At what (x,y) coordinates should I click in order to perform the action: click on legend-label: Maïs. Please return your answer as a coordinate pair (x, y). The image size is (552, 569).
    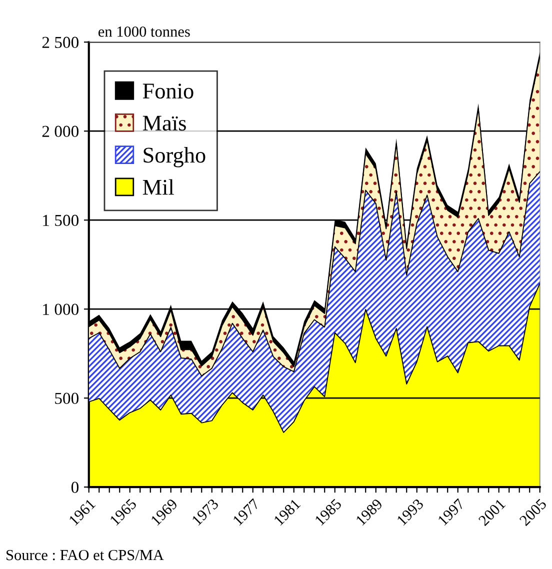
    Looking at the image, I should click on (164, 123).